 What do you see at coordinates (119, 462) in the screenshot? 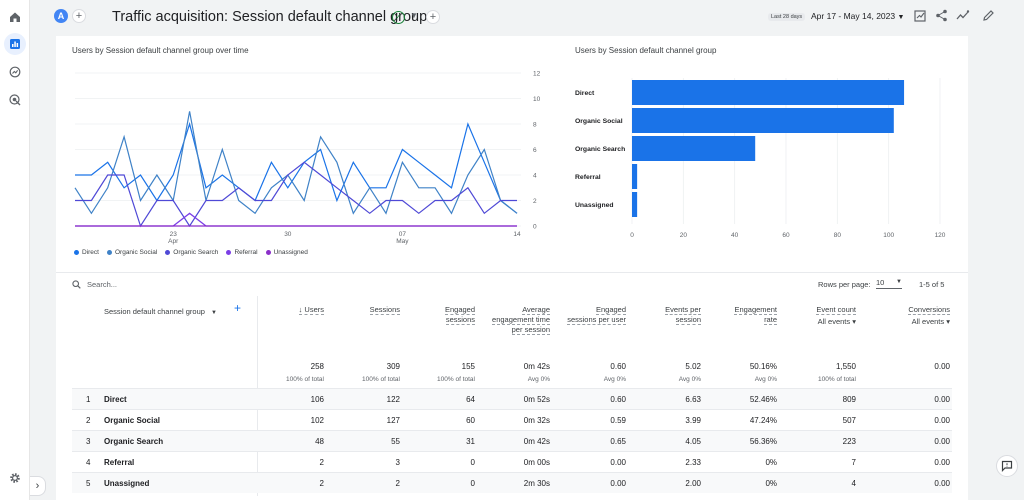
I see `row-channel-name: Referral` at bounding box center [119, 462].